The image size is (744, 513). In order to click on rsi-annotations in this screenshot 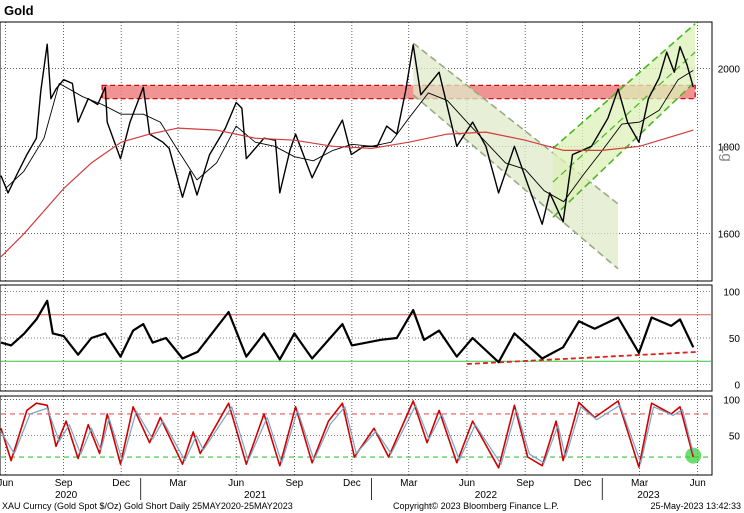, I will do `click(356, 339)`.